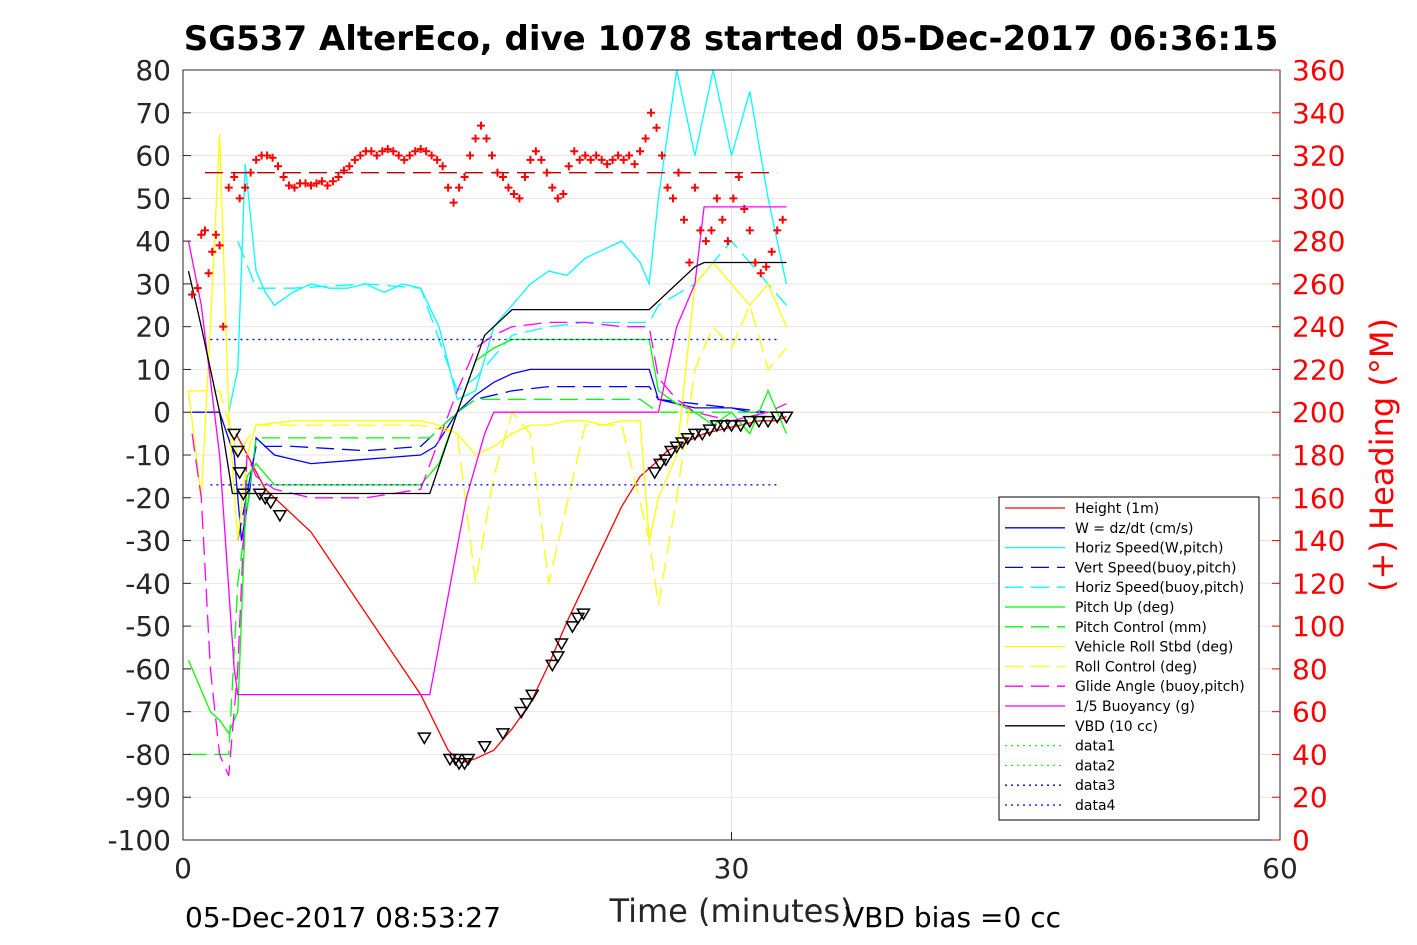 The image size is (1417, 945). I want to click on legend-label: data2, so click(1095, 766).